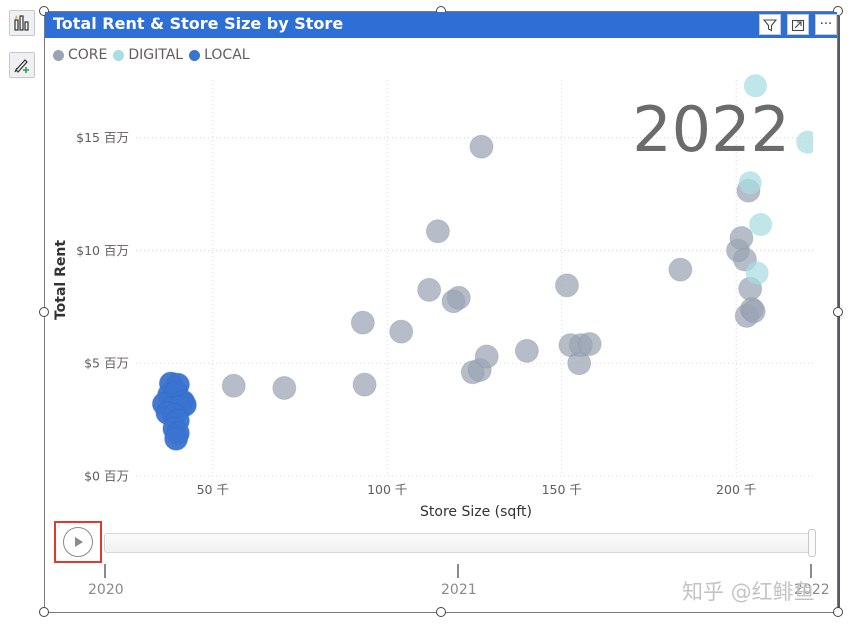 This screenshot has height=624, width=866. Describe the element at coordinates (838, 11) in the screenshot. I see `resize-handle-top-right` at that location.